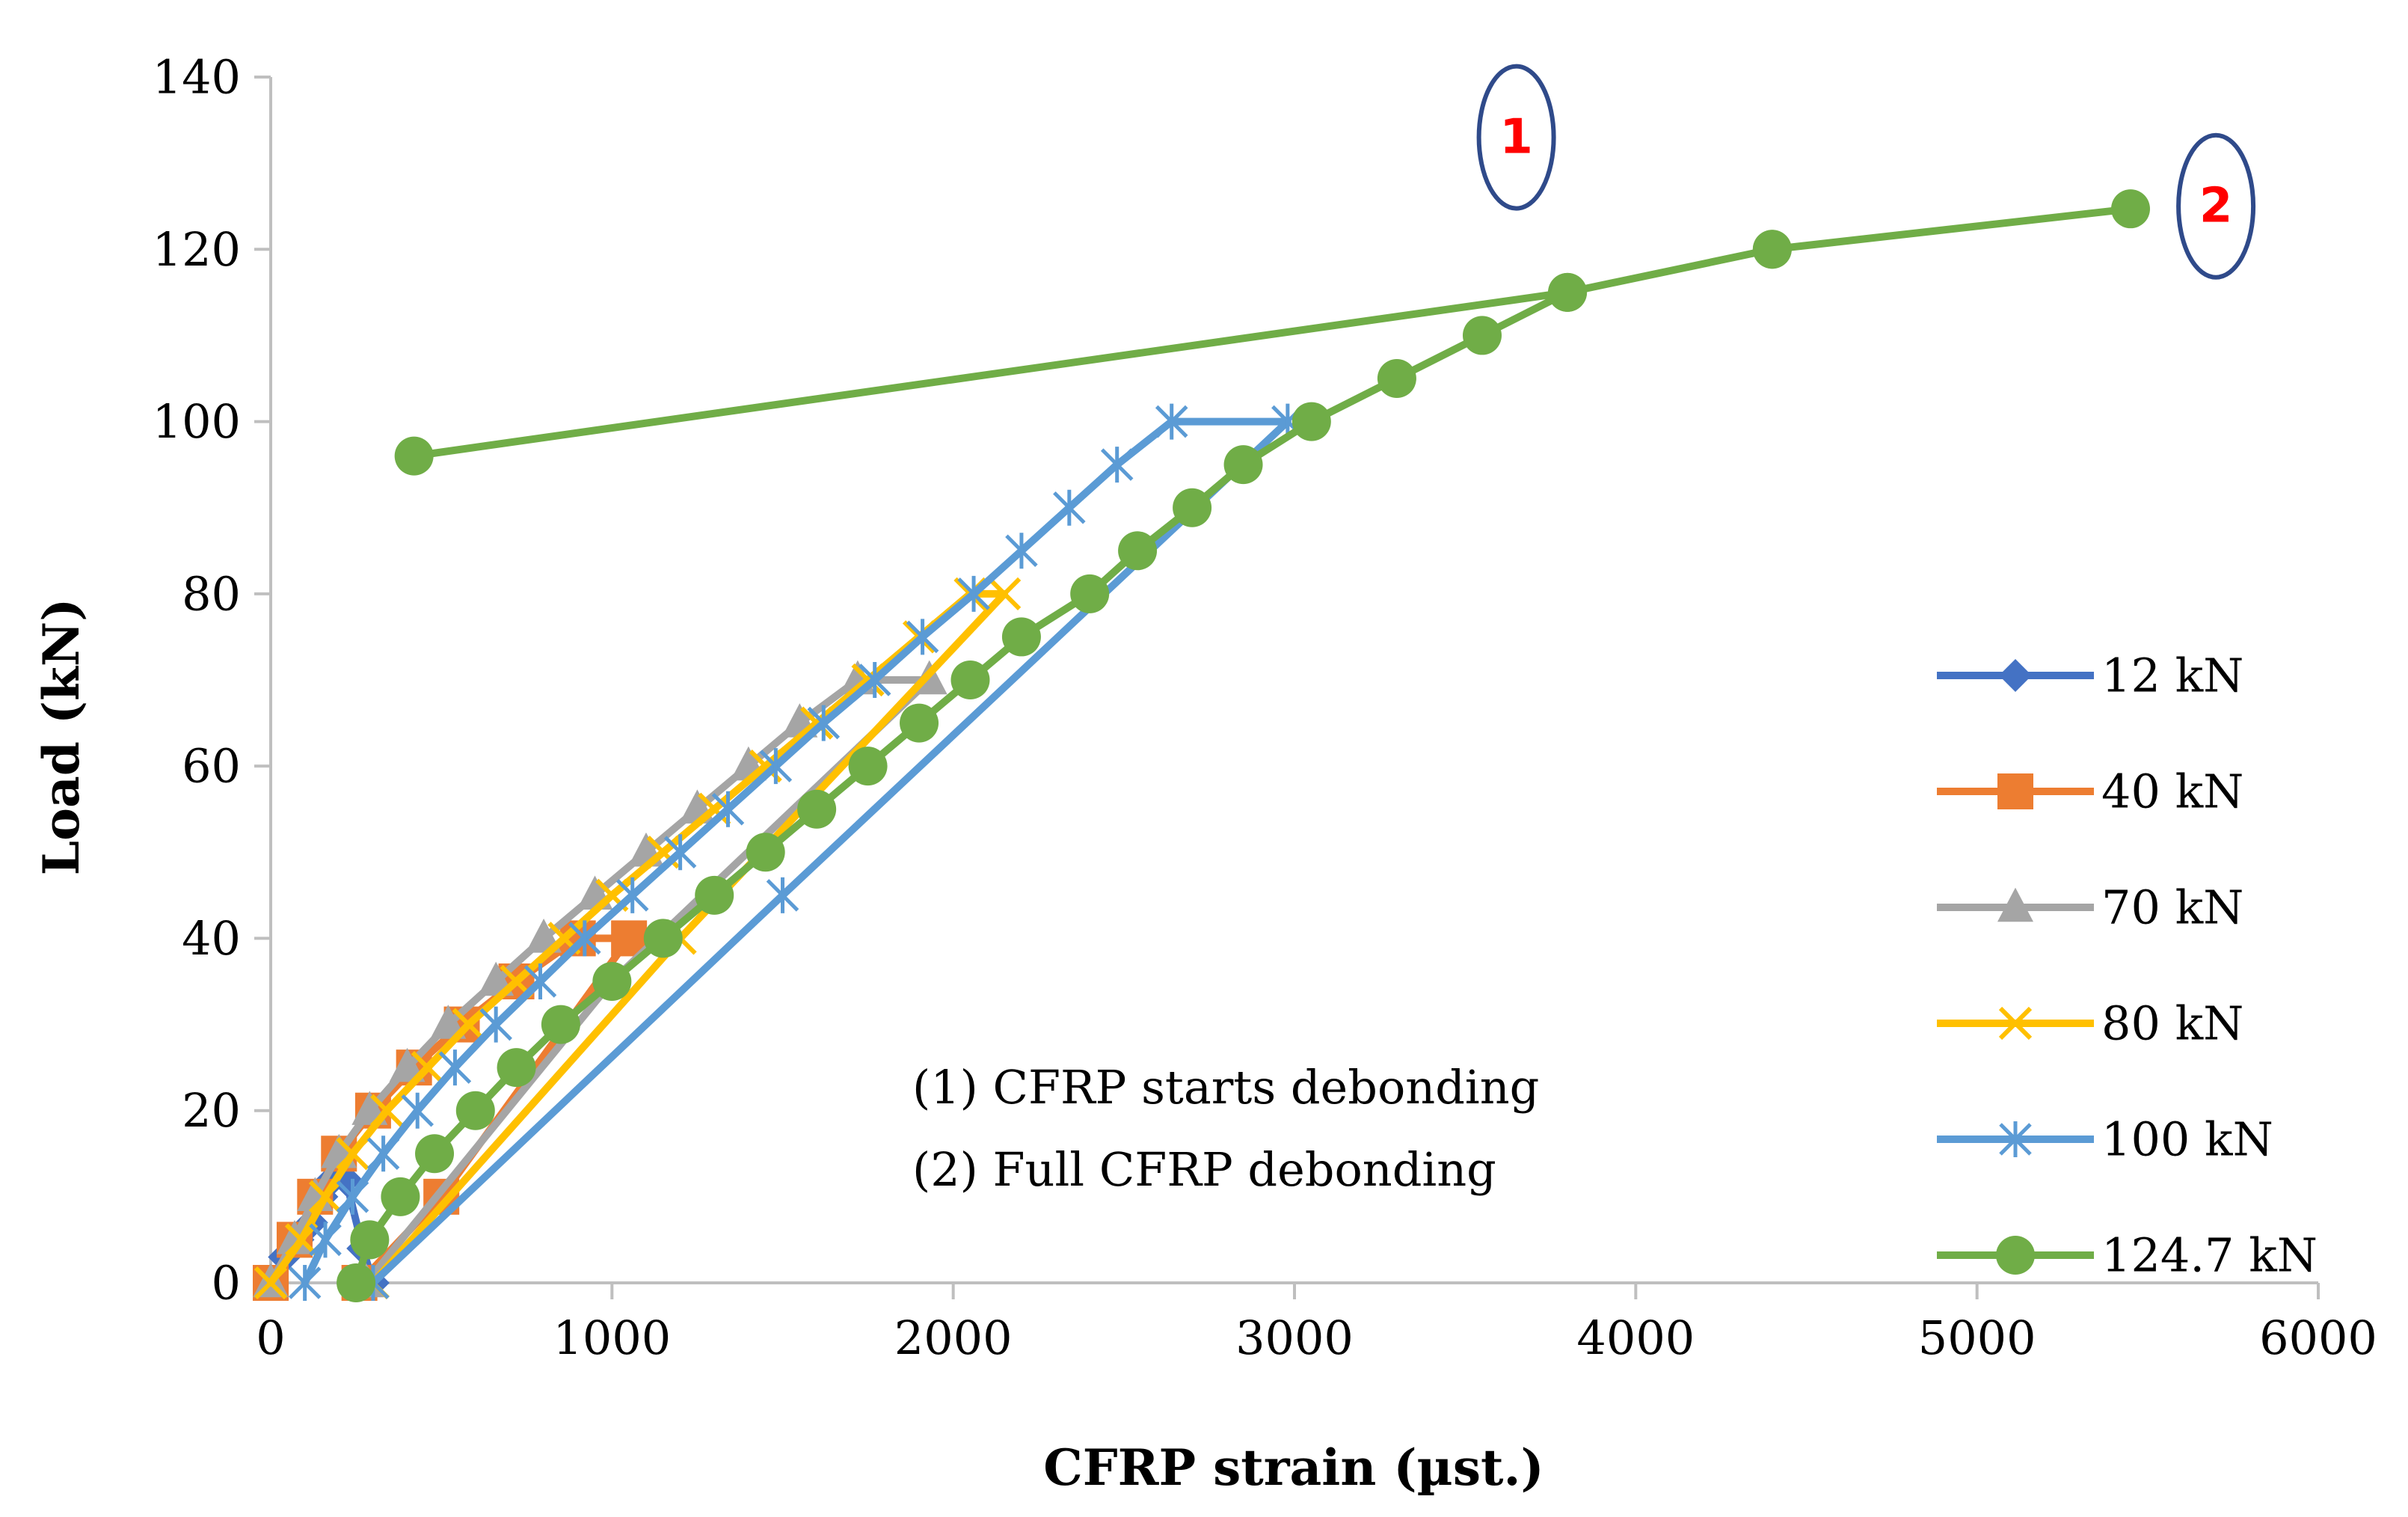 The width and height of the screenshot is (2408, 1517). I want to click on x-tick-label: 5000, so click(1977, 1338).